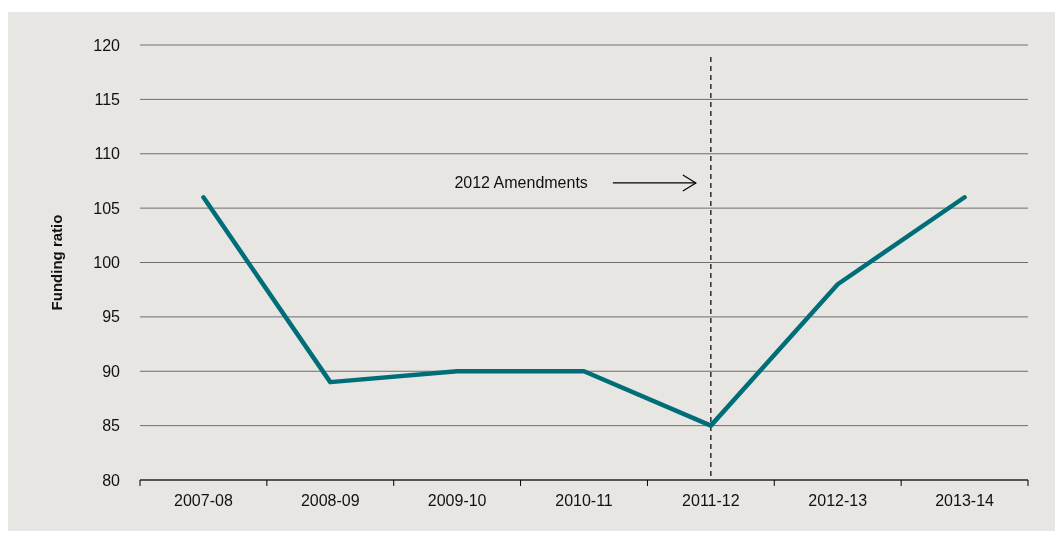 The image size is (1055, 536). Describe the element at coordinates (711, 500) in the screenshot. I see `x-tick-label: 2011-12` at that location.